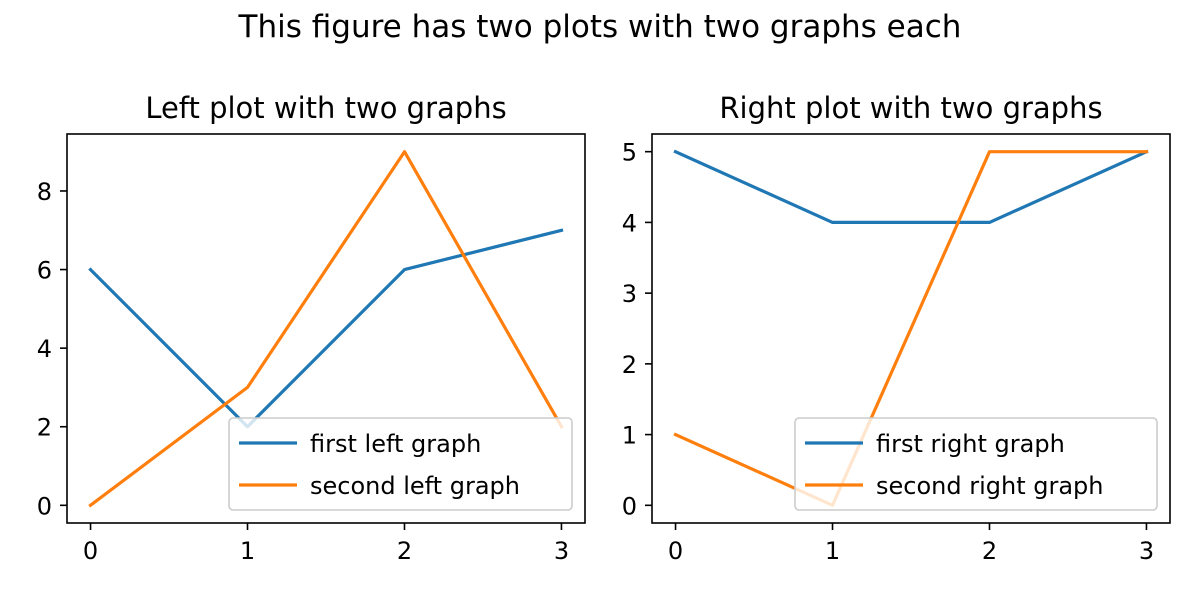 The width and height of the screenshot is (1200, 600). I want to click on left-legend-box, so click(400, 464).